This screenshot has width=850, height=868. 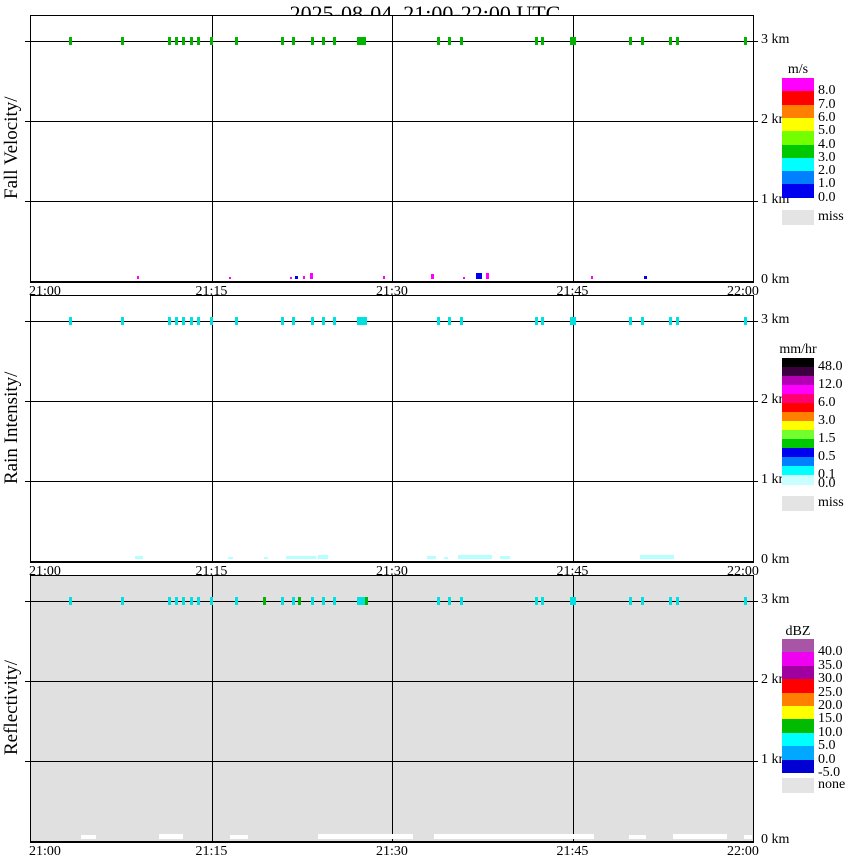 I want to click on colorbar-unit-mmhr: mm/hr, so click(x=798, y=349).